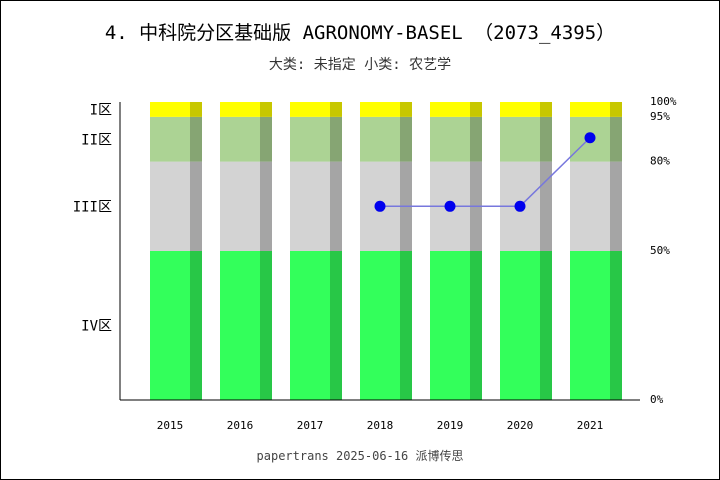  What do you see at coordinates (450, 206) in the screenshot?
I see `series-point-2019` at bounding box center [450, 206].